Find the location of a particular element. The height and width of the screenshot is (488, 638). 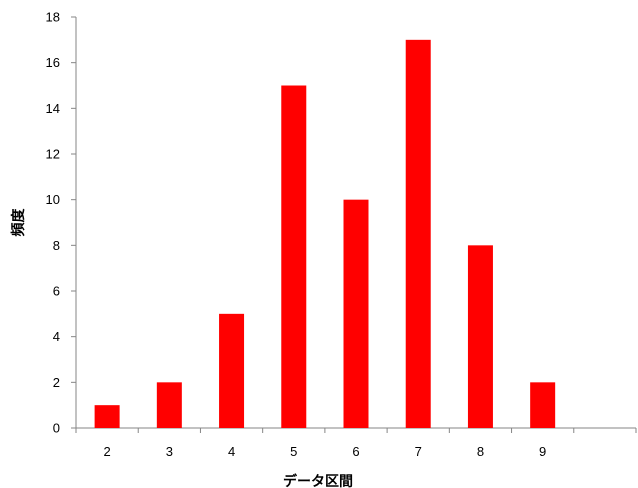

y-tick-label: 10 is located at coordinates (53, 199).